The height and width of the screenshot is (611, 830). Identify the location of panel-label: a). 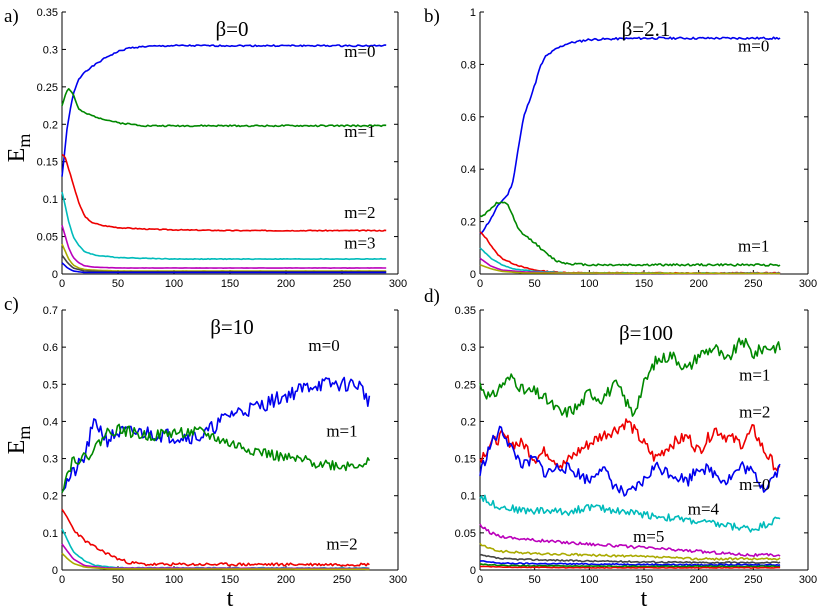
(11, 16).